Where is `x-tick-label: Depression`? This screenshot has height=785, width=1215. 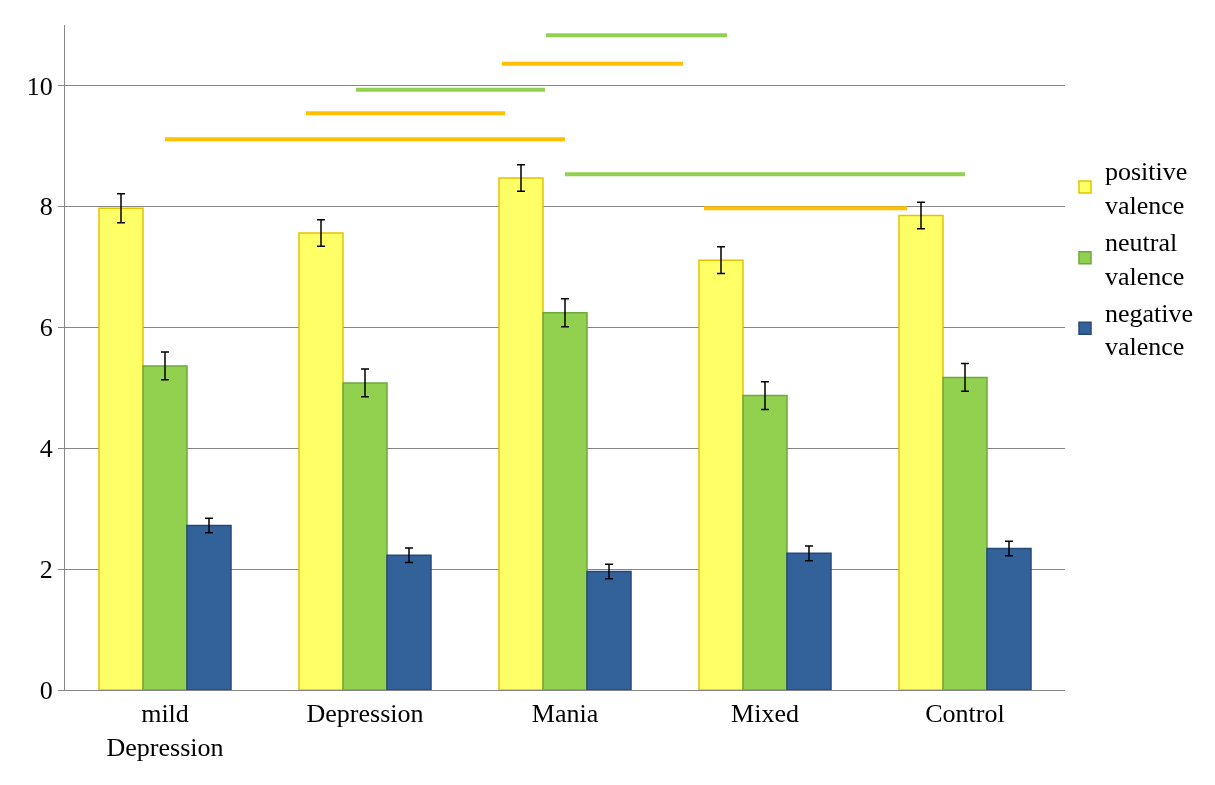 x-tick-label: Depression is located at coordinates (365, 714).